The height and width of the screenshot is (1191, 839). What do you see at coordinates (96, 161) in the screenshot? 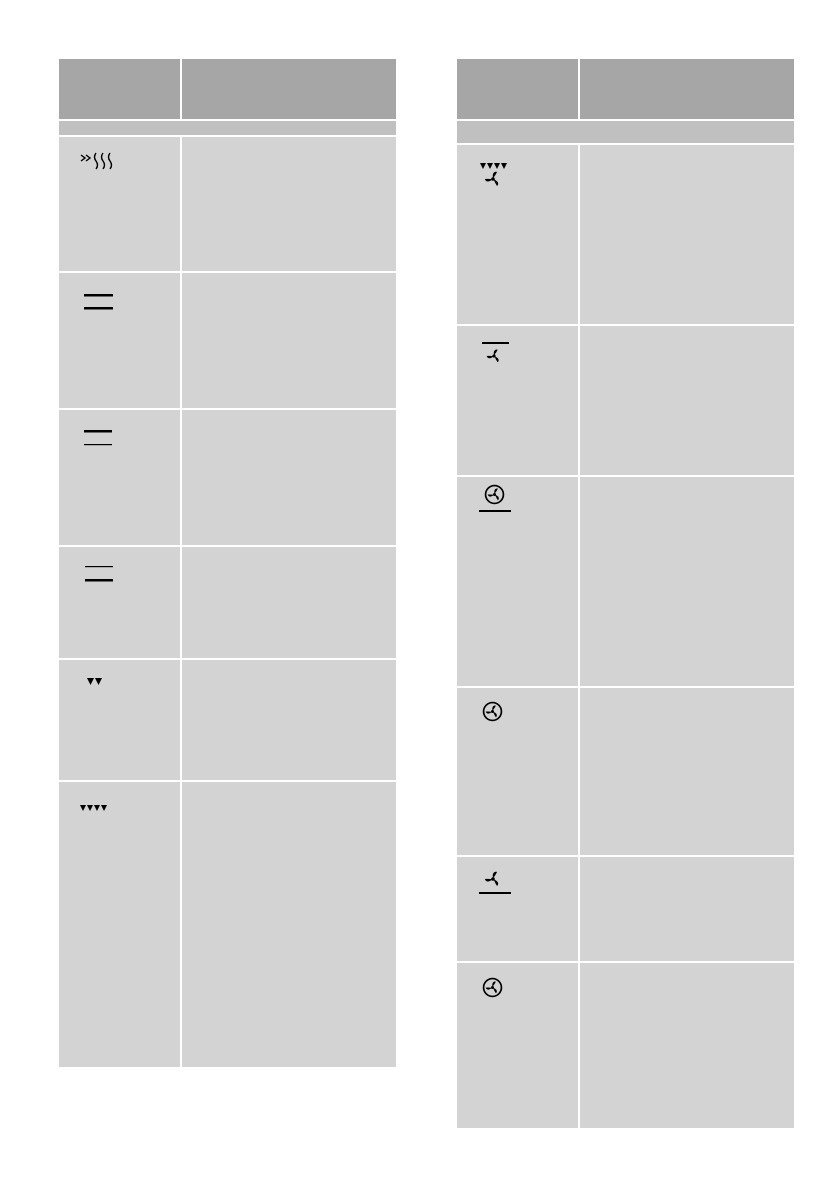
I see `heat-icon` at bounding box center [96, 161].